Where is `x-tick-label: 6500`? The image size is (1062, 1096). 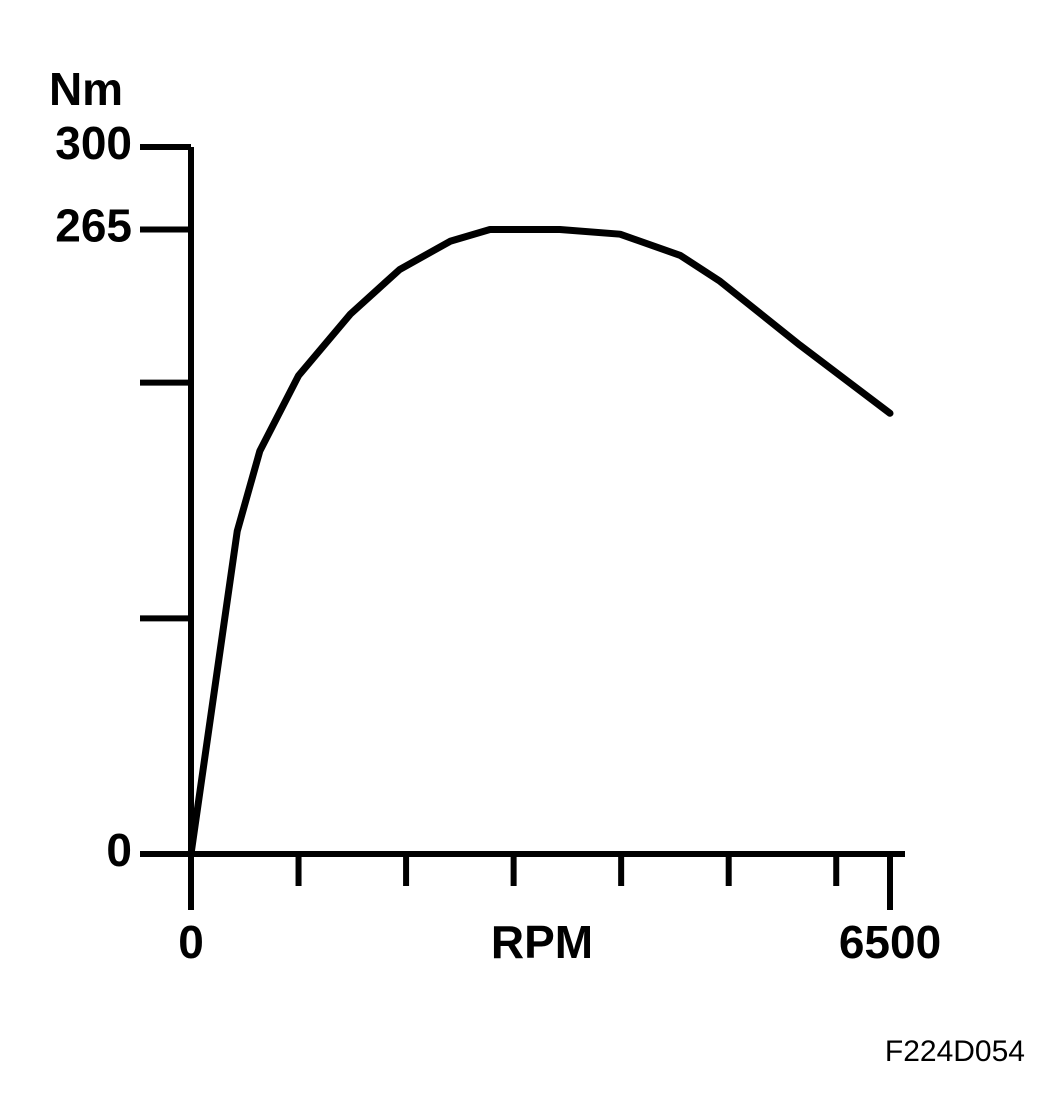
x-tick-label: 6500 is located at coordinates (890, 942).